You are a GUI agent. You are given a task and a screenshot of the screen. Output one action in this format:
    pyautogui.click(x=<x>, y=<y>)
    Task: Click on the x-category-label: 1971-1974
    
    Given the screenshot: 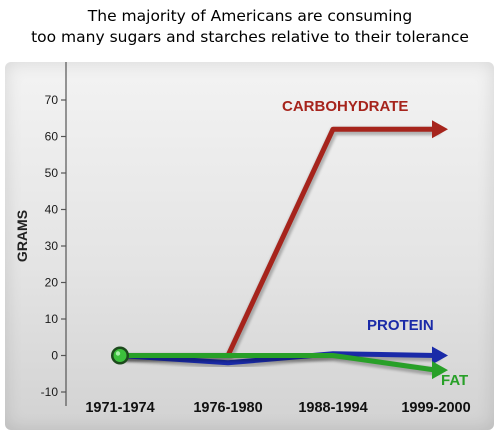 What is the action you would take?
    pyautogui.click(x=119, y=408)
    